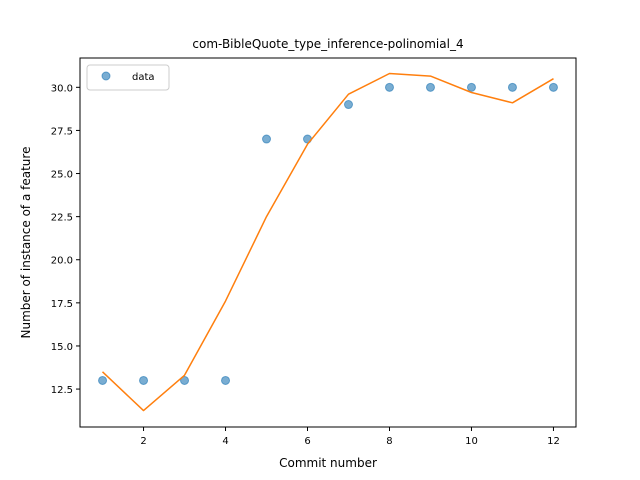  What do you see at coordinates (143, 77) in the screenshot?
I see `legend-label-data: data` at bounding box center [143, 77].